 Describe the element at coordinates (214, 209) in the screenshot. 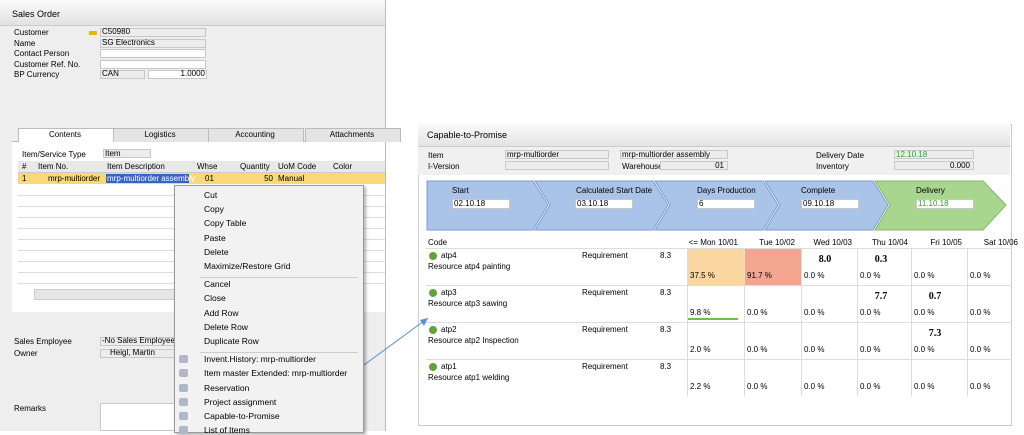

I see `menu-item: Copy` at that location.